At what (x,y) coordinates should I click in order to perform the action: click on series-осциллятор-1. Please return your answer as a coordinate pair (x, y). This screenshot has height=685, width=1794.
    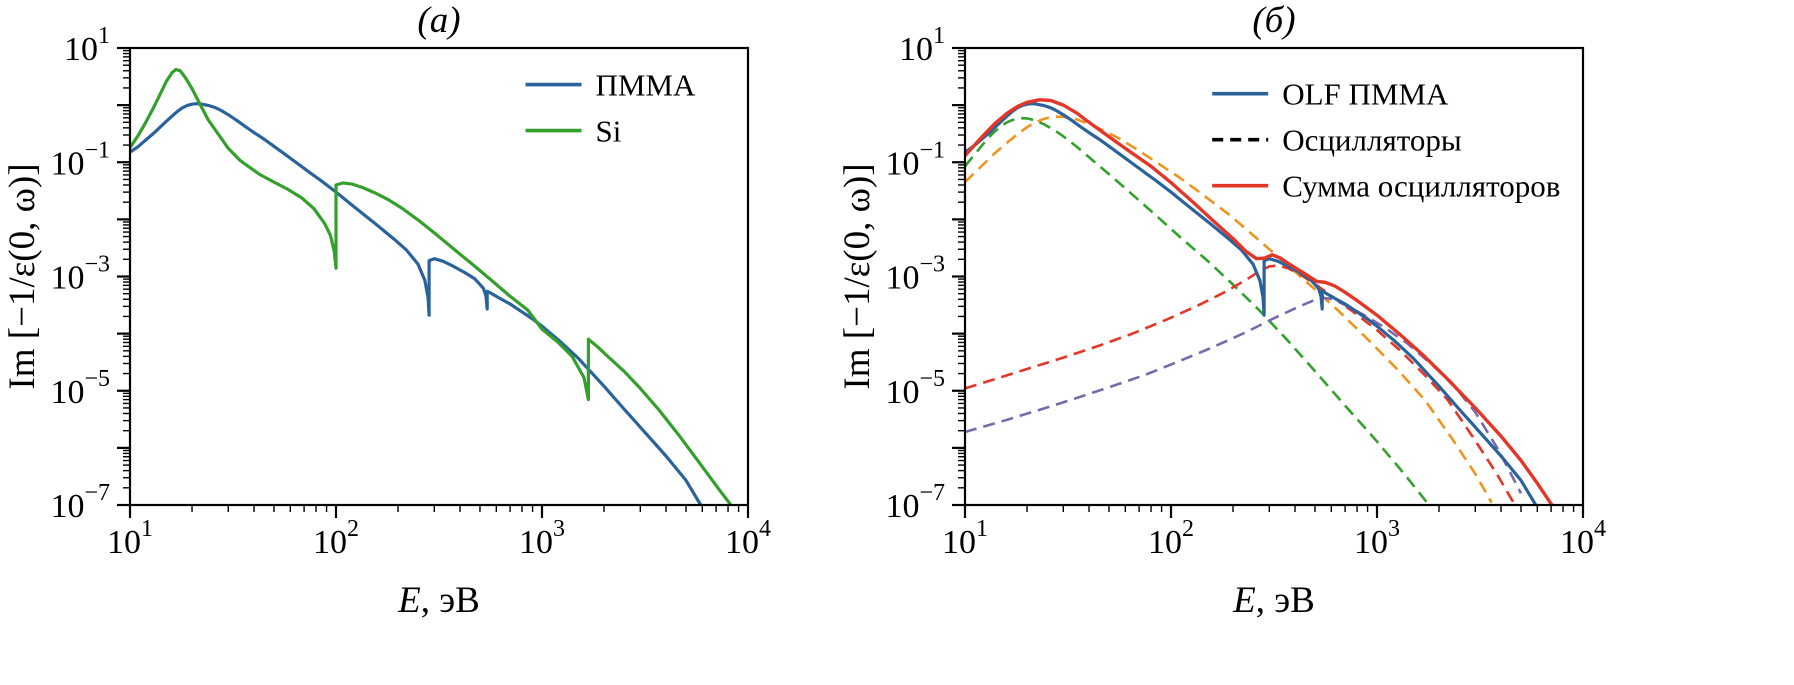
    Looking at the image, I should click on (1198, 310).